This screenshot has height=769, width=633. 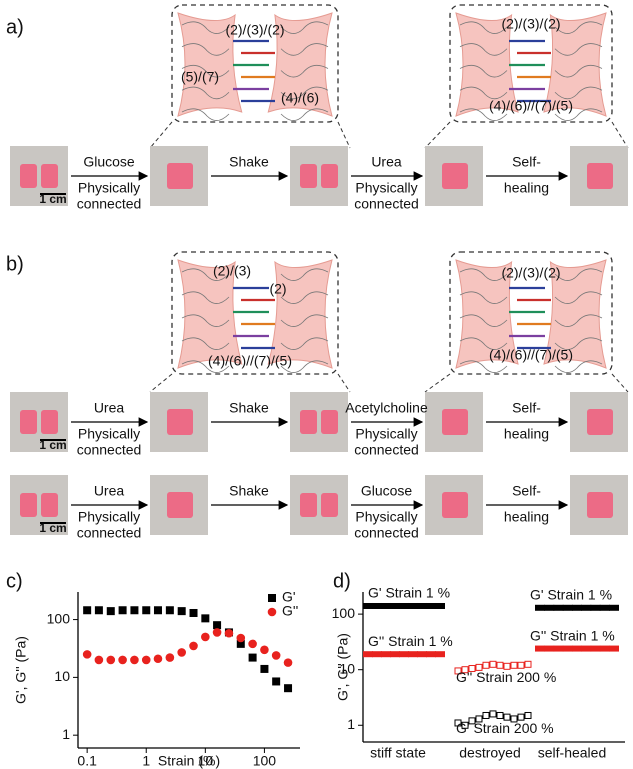 What do you see at coordinates (526, 517) in the screenshot?
I see `step-label: healing` at bounding box center [526, 517].